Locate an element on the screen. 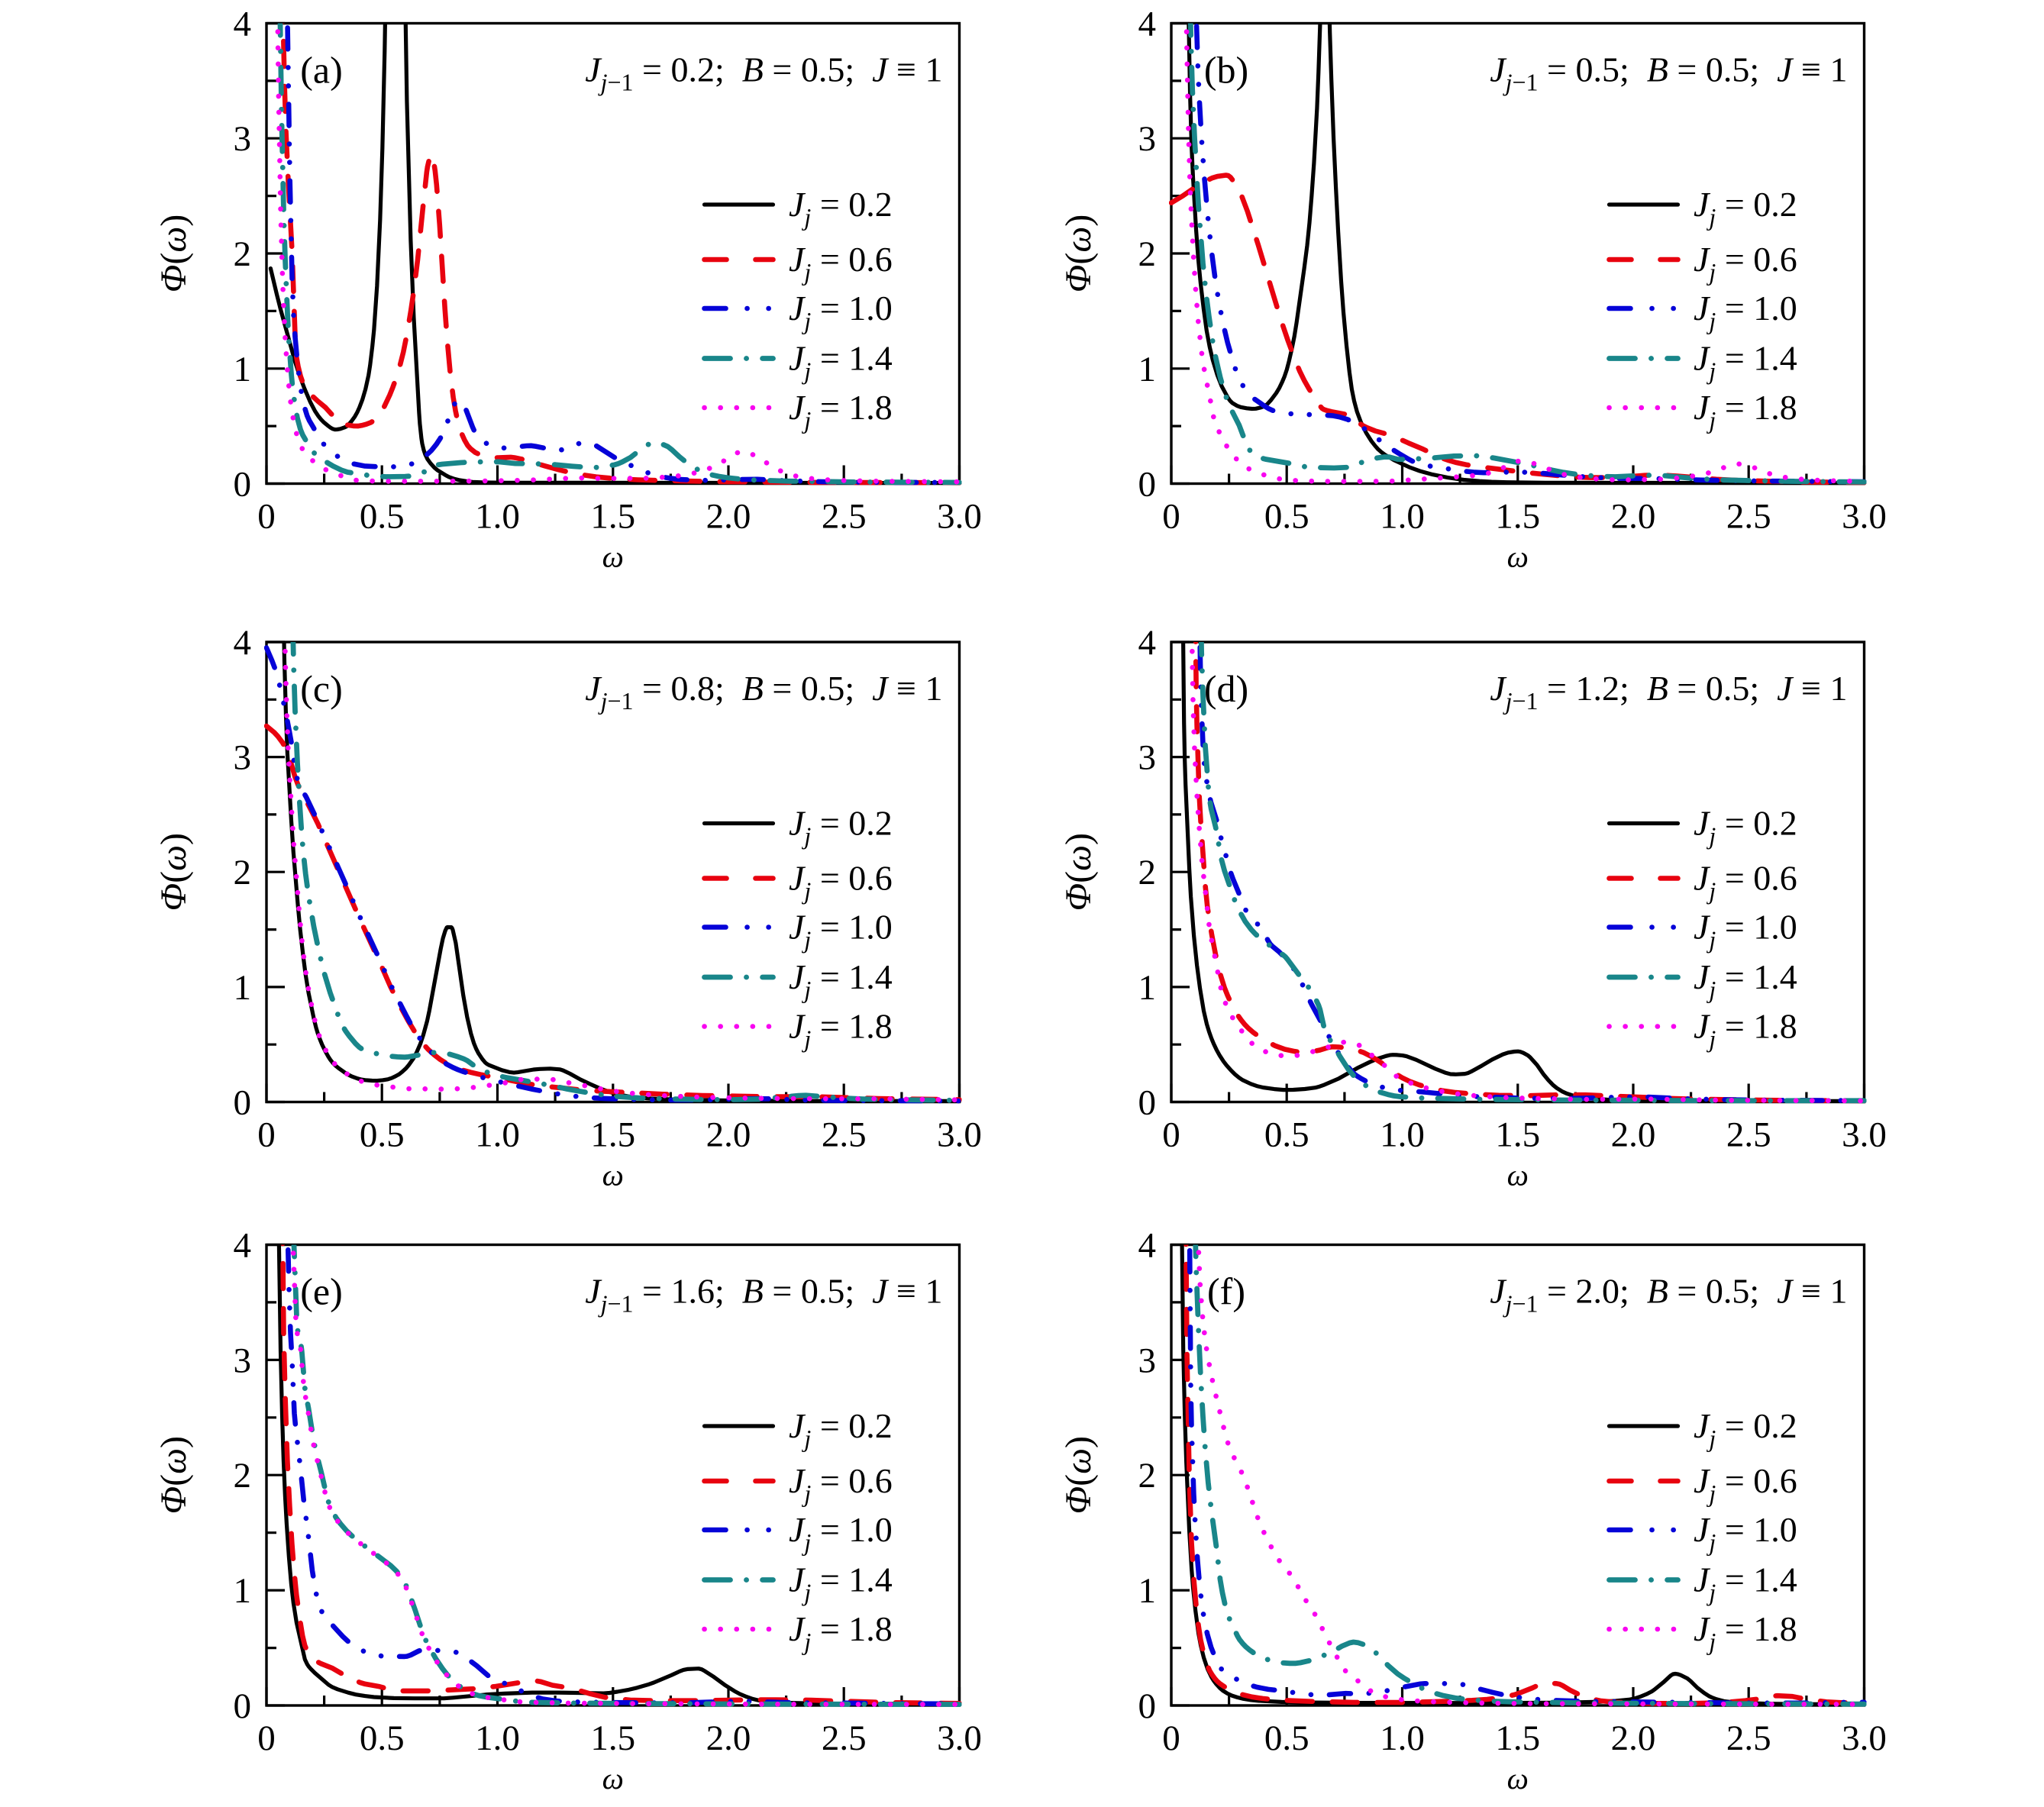 The width and height of the screenshot is (2044, 1807). svg-text: Jj−1 = 2.0; B = 0.5; J ≡ 1 is located at coordinates (1669, 1295).